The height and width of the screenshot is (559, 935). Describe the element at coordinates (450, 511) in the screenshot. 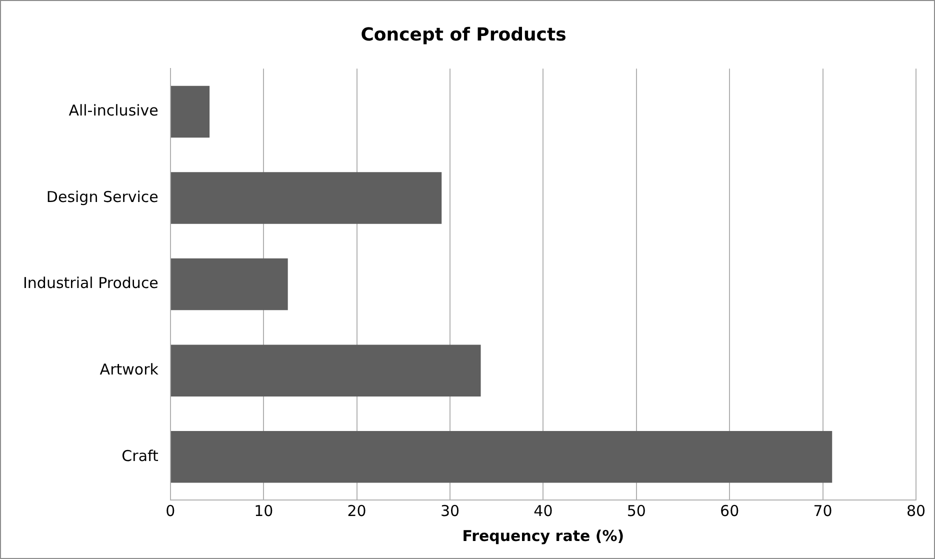

I see `x-tick-label: 30` at that location.